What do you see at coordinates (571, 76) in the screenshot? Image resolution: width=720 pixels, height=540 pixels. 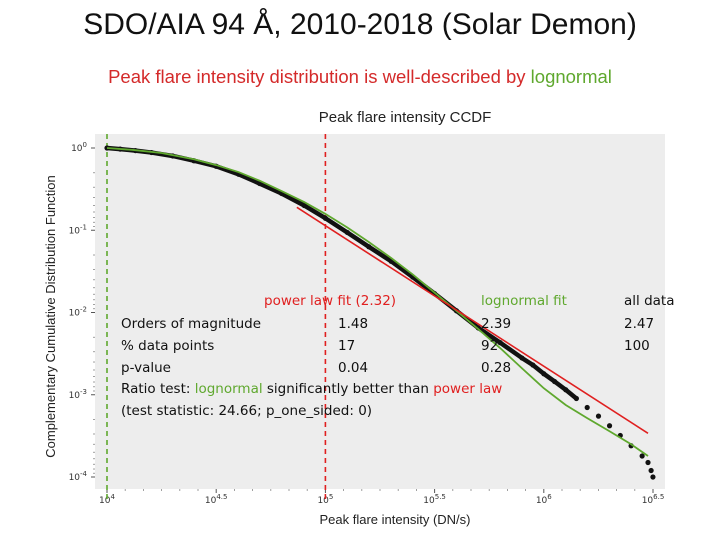 I see `subtitle-highlight: lognormal` at bounding box center [571, 76].